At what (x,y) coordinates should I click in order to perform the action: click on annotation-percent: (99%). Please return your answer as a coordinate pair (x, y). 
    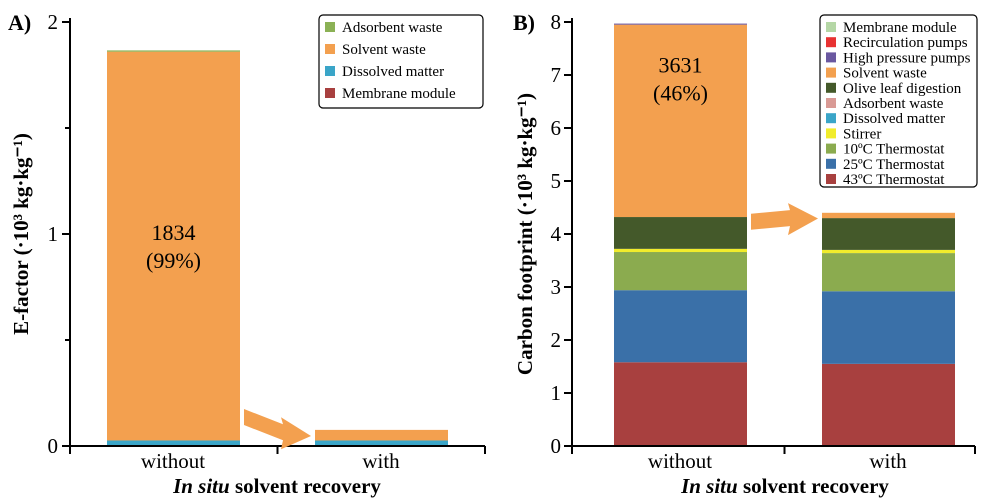
    Looking at the image, I should click on (173, 260).